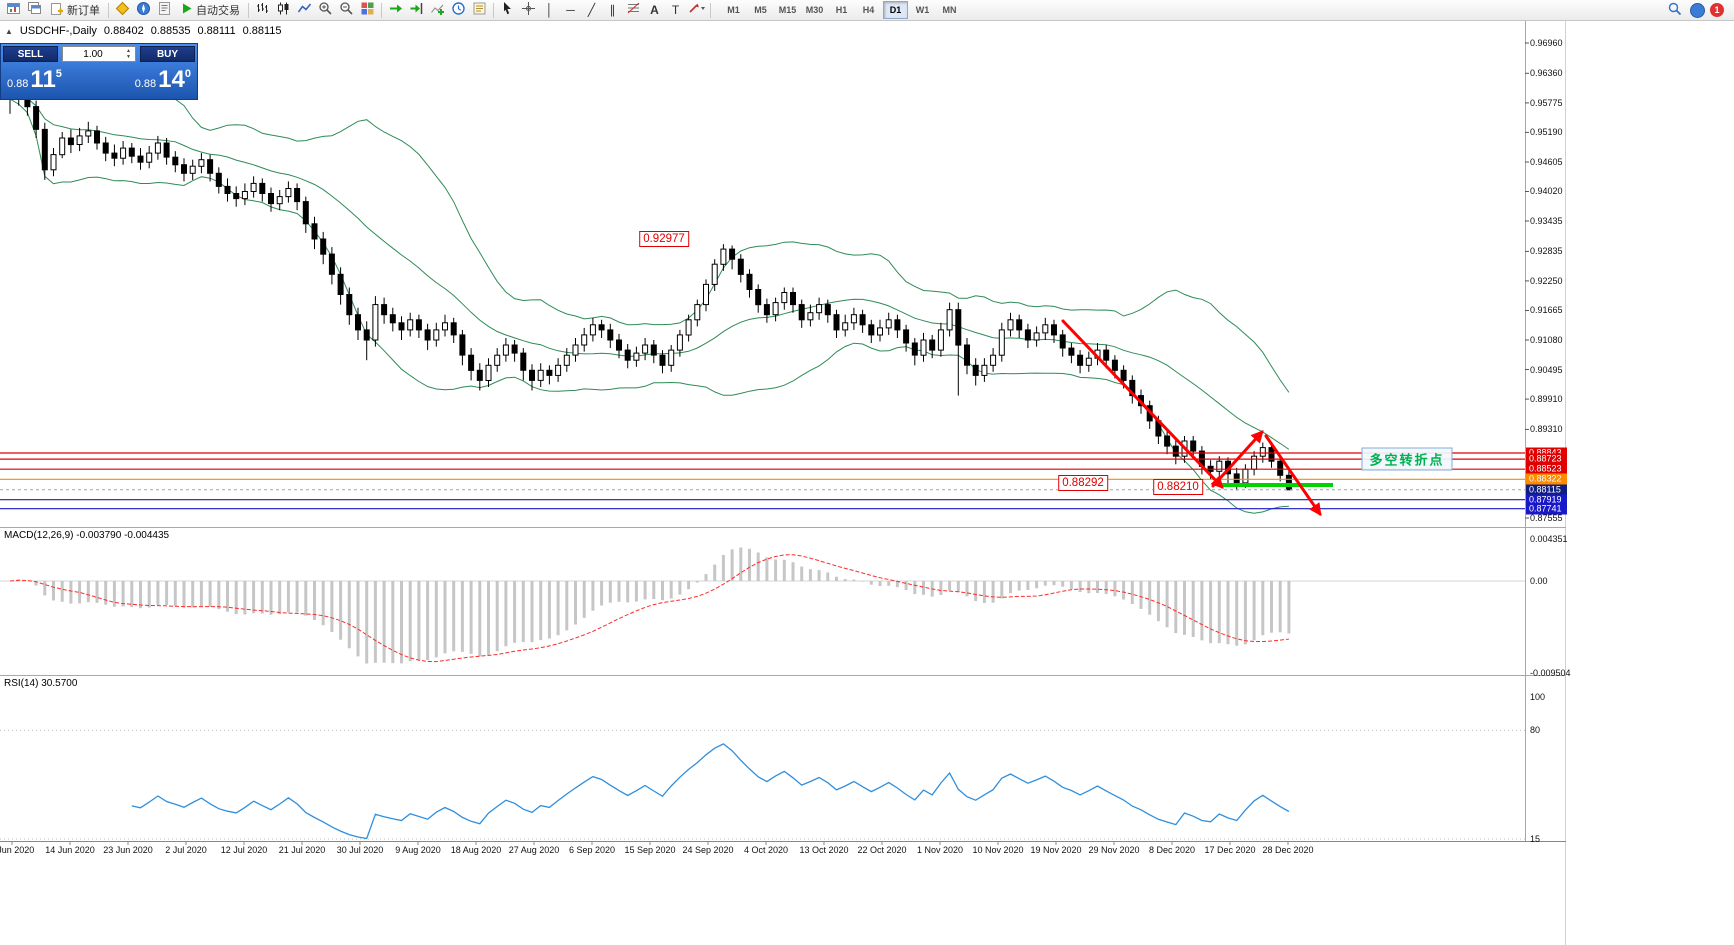  I want to click on add-indicator-icon, so click(437, 10).